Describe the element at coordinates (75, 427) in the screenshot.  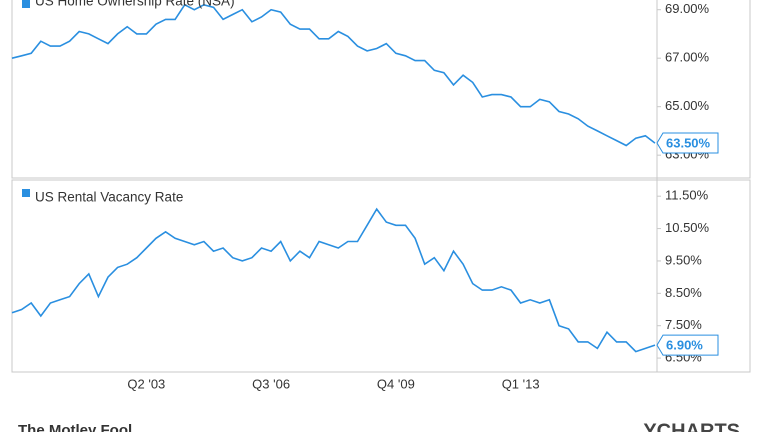
I see `footer-left: The Motley Fool` at that location.